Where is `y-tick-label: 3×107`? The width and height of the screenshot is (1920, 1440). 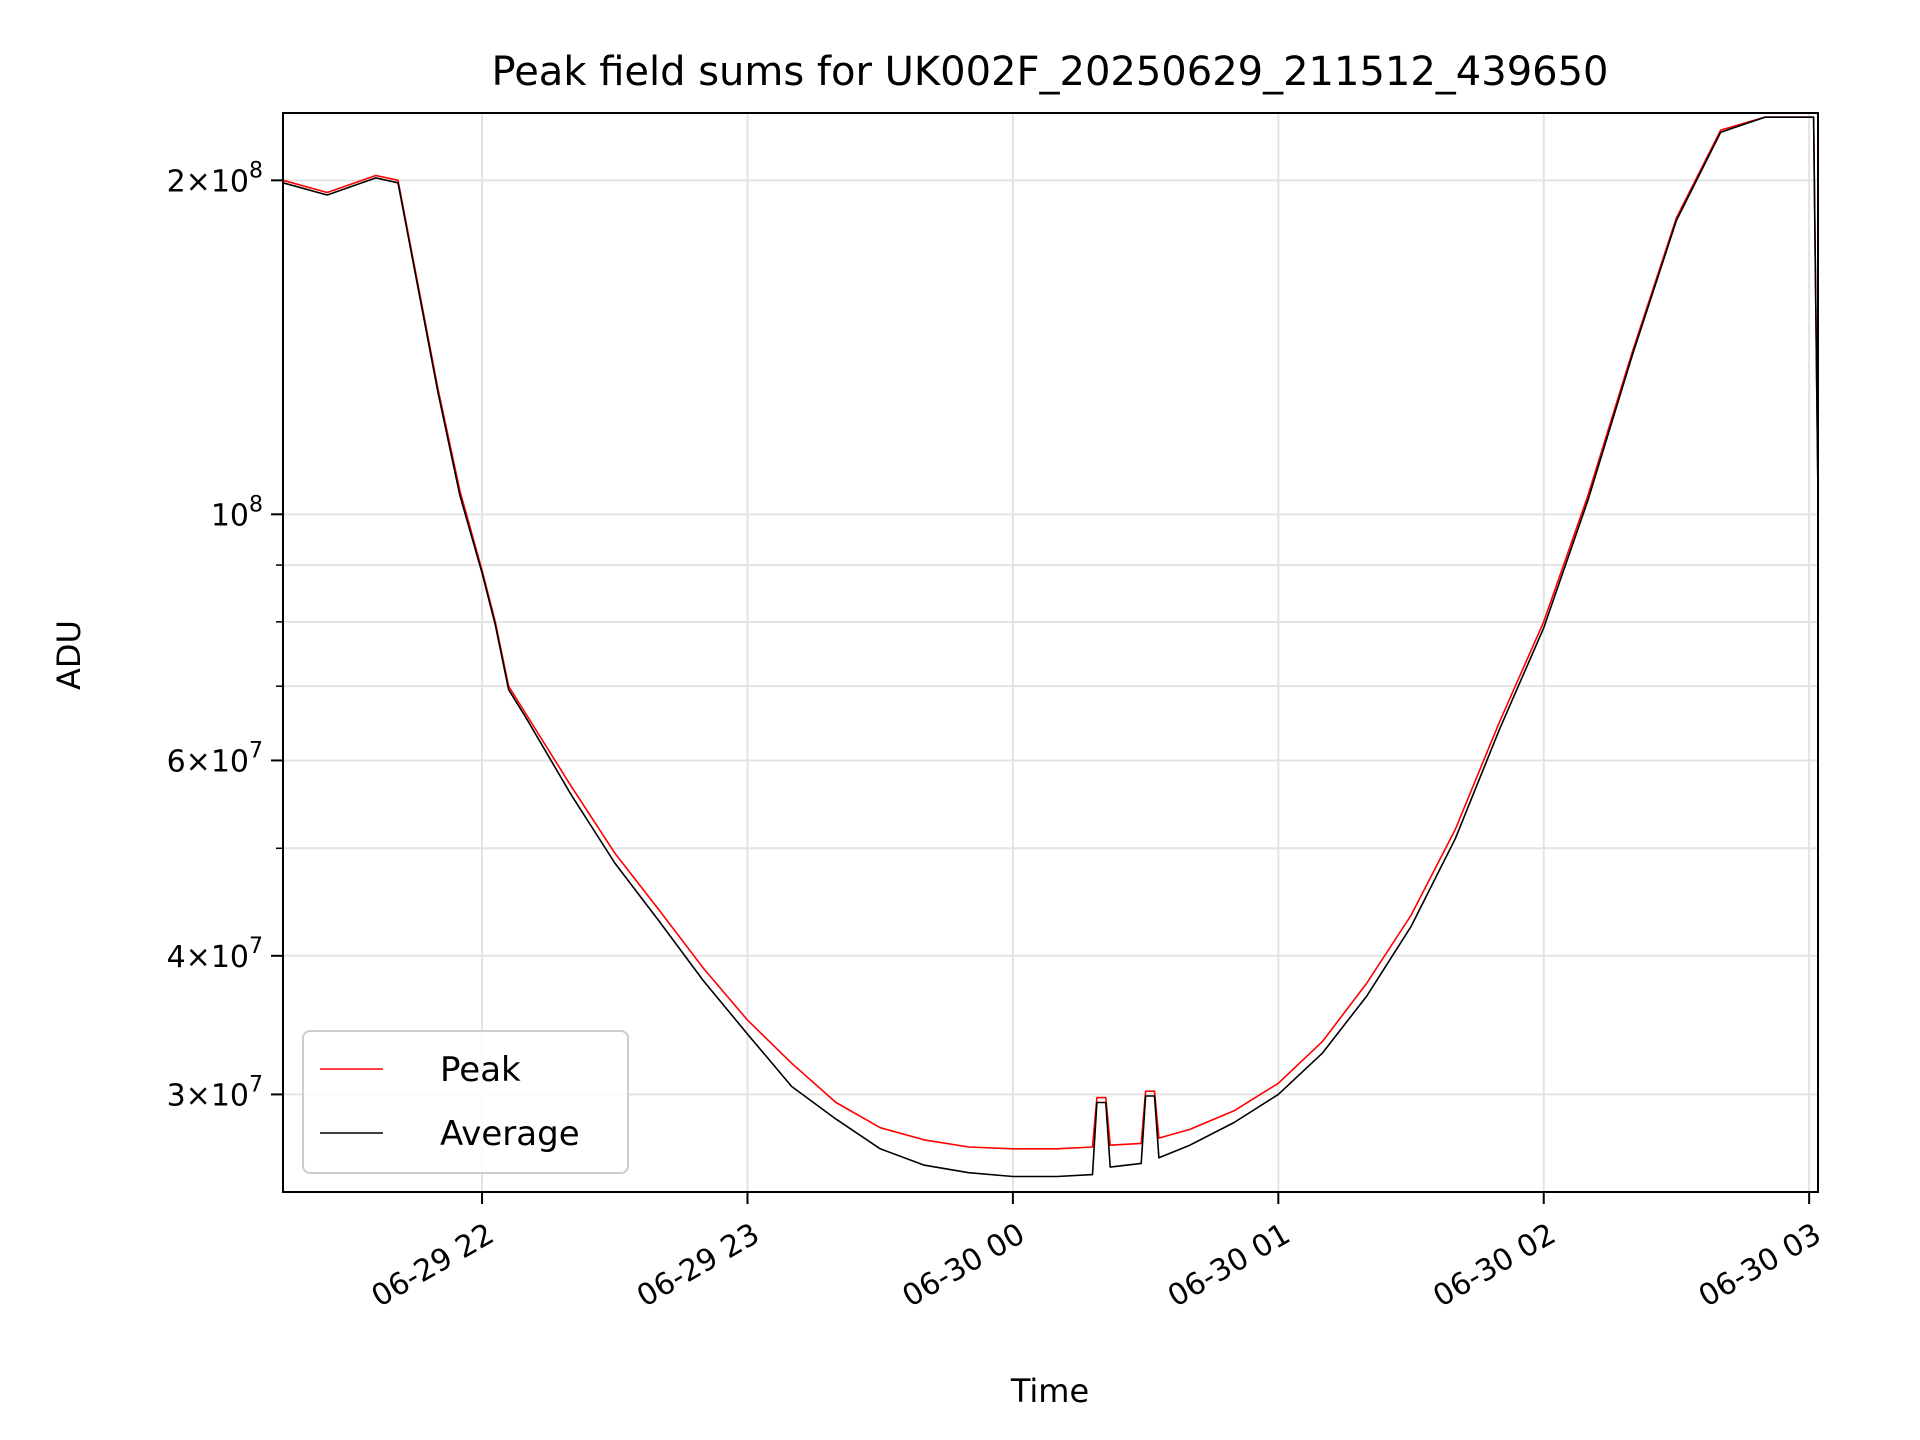
y-tick-label: 3×107 is located at coordinates (215, 1092).